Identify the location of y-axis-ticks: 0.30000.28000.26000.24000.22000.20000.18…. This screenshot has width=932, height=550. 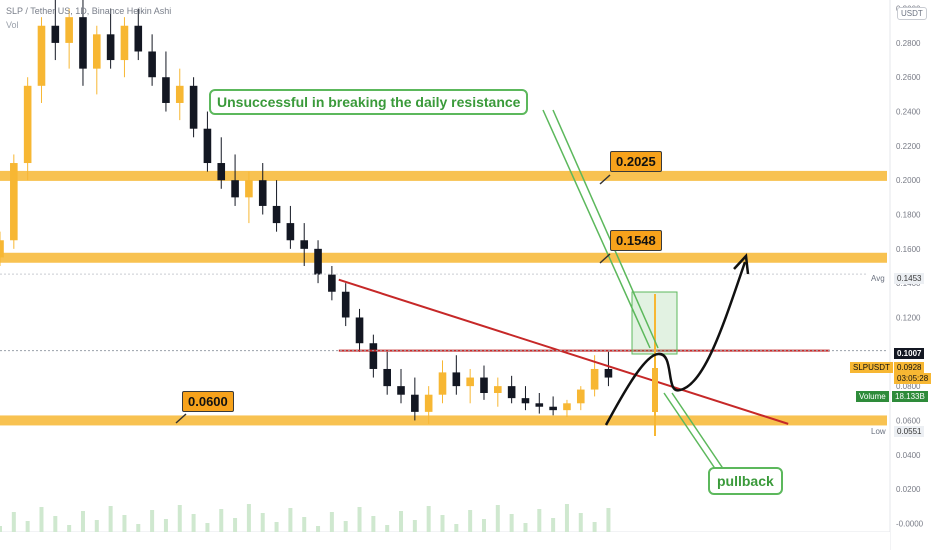
(910, 267).